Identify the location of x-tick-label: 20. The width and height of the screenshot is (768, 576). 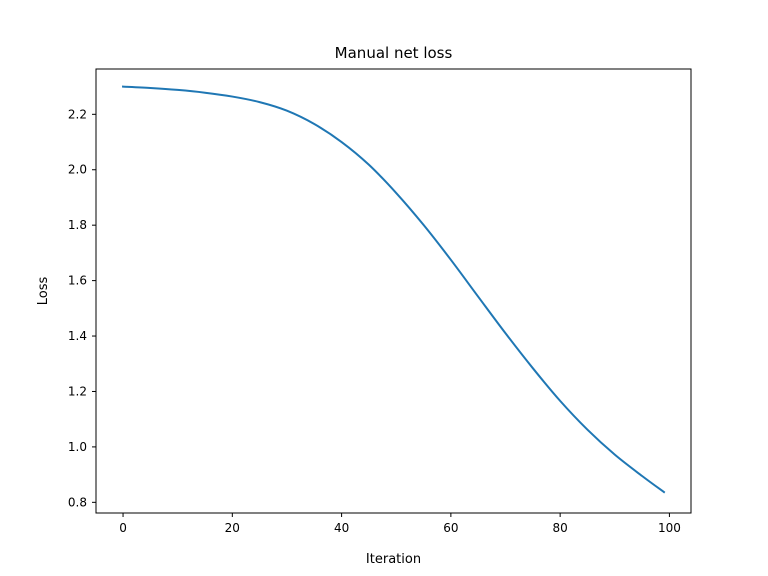
(232, 528).